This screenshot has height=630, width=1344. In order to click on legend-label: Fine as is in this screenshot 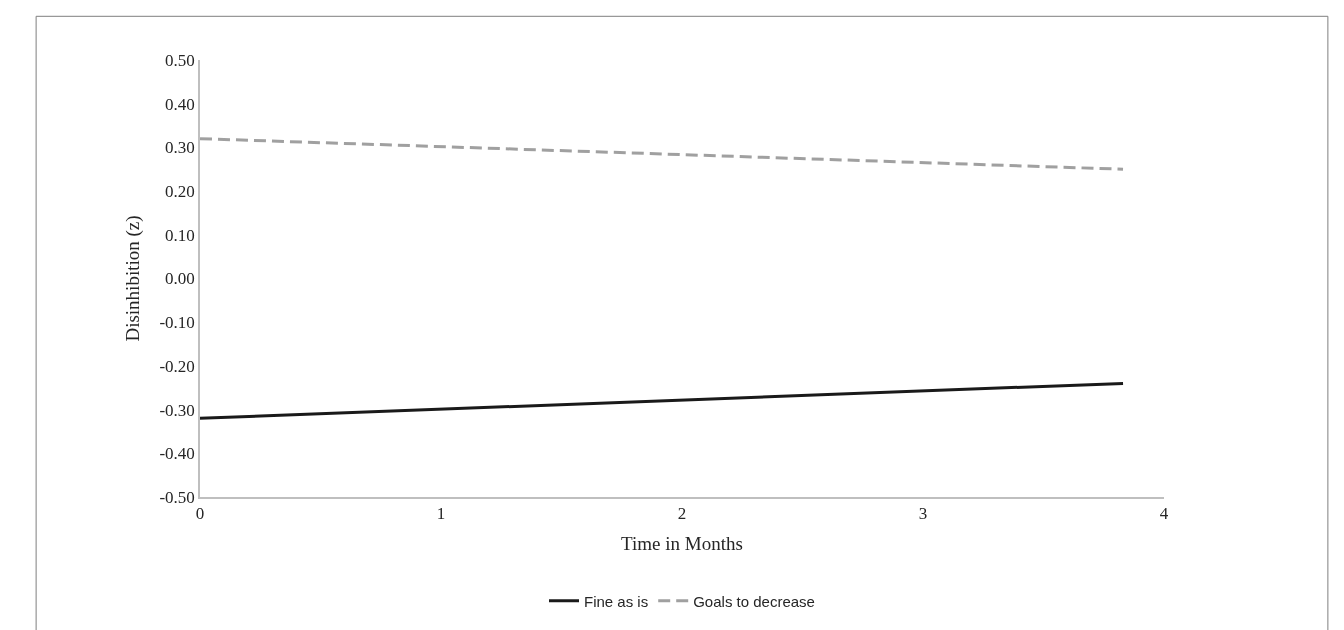, I will do `click(616, 601)`.